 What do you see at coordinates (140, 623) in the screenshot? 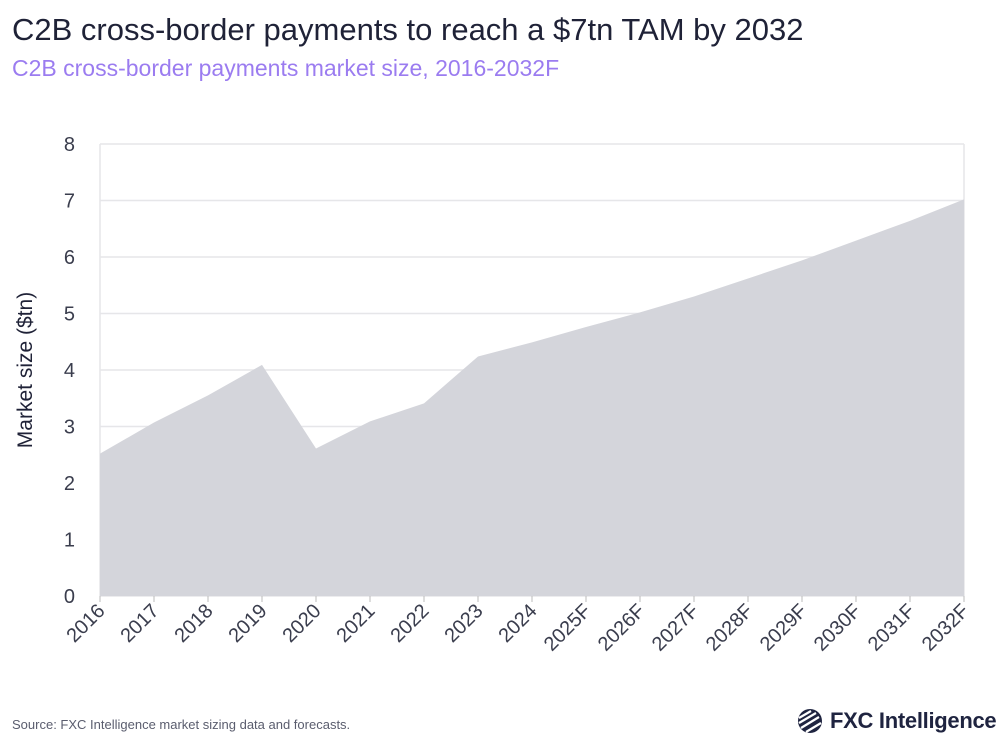
I see `x-tick-label: 2017` at bounding box center [140, 623].